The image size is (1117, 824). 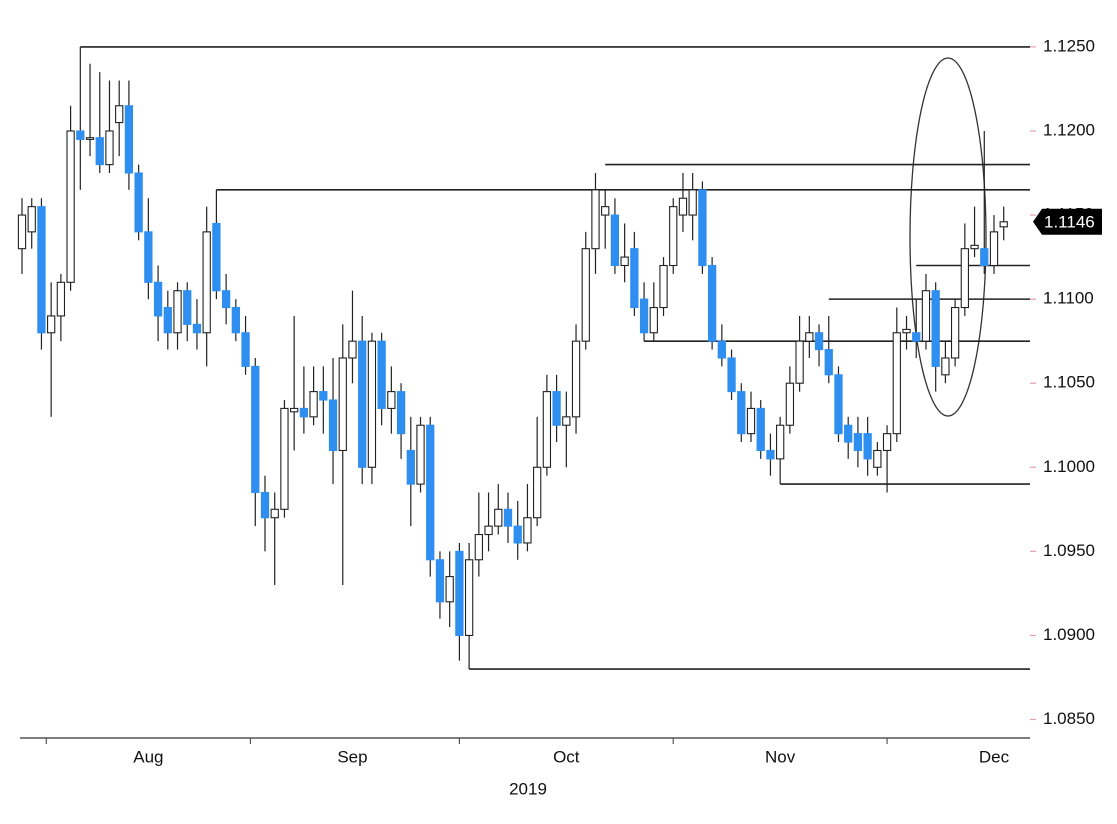 I want to click on last-value-label: 1.1146, so click(x=1069, y=221).